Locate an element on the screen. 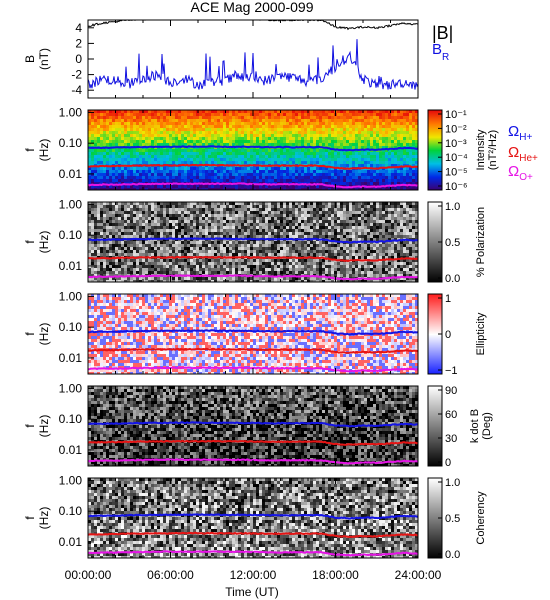 This screenshot has width=550, height=600. x-tick-label: 00:00:00 is located at coordinates (88, 575).